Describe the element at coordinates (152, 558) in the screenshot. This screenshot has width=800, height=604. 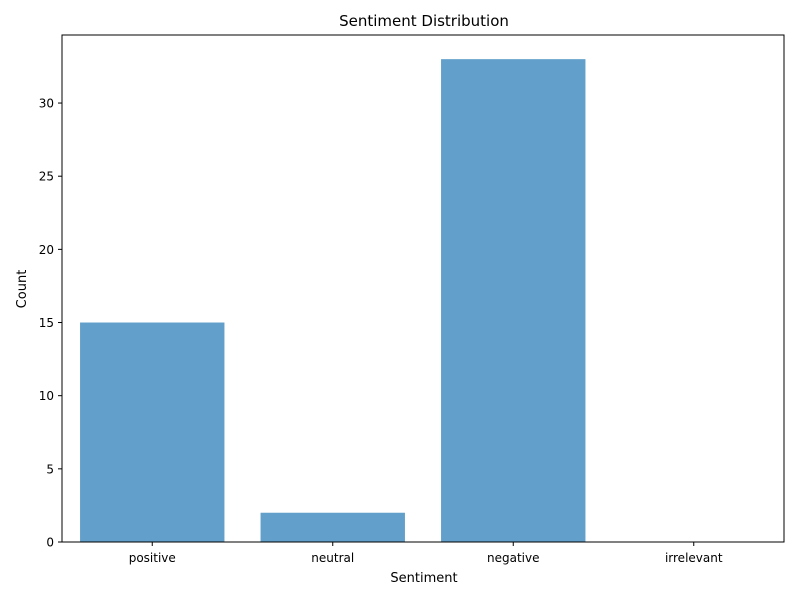
I see `x-tick-label: positive` at that location.